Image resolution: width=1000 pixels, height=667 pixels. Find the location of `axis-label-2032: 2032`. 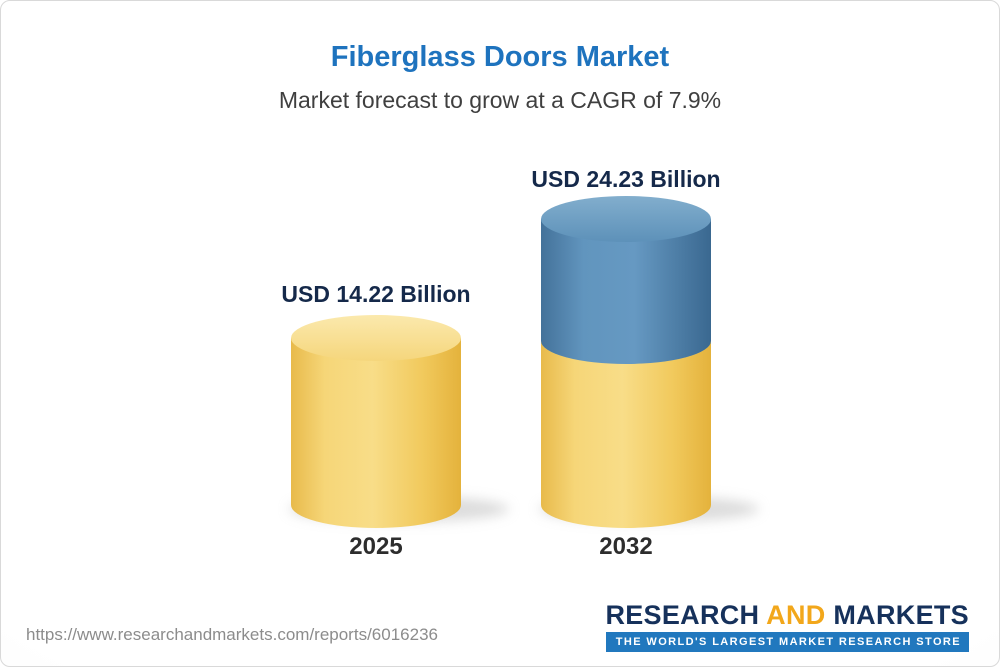

axis-label-2032: 2032 is located at coordinates (626, 546).